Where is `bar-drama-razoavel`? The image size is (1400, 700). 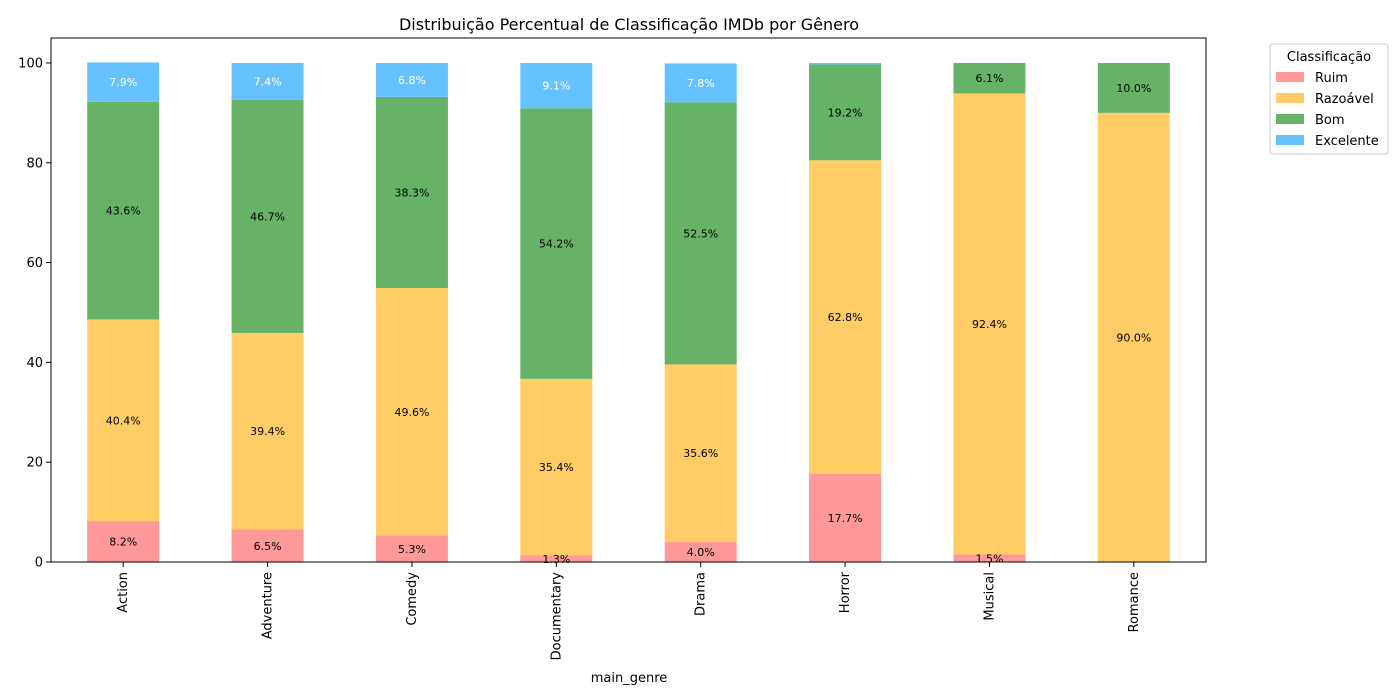 bar-drama-razoavel is located at coordinates (700, 453).